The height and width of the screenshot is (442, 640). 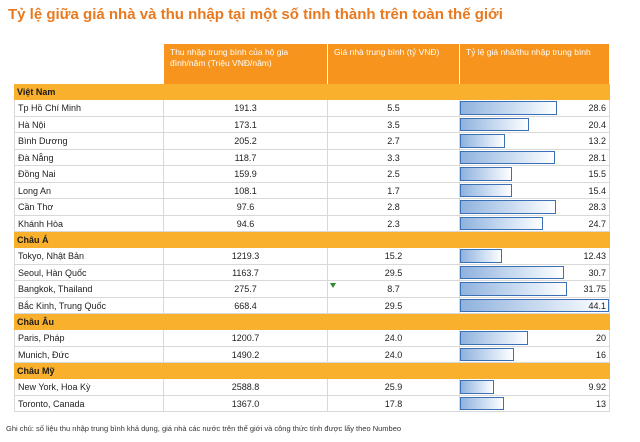 I want to click on ratio-cell: 28.3, so click(x=535, y=207).